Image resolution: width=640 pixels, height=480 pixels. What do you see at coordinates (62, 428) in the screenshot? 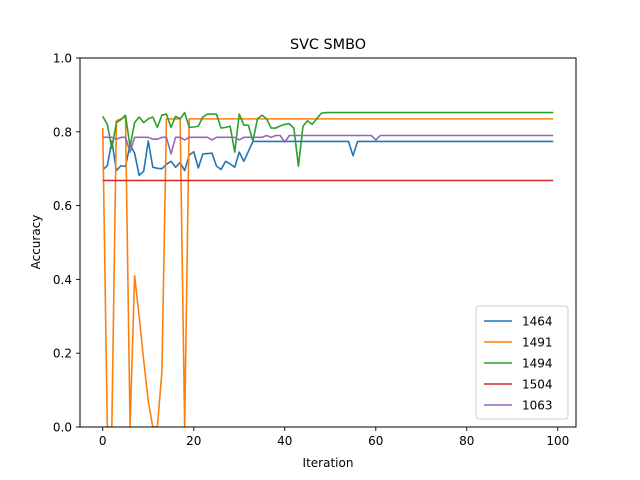
I see `y-tick-label: 0.0` at bounding box center [62, 428].